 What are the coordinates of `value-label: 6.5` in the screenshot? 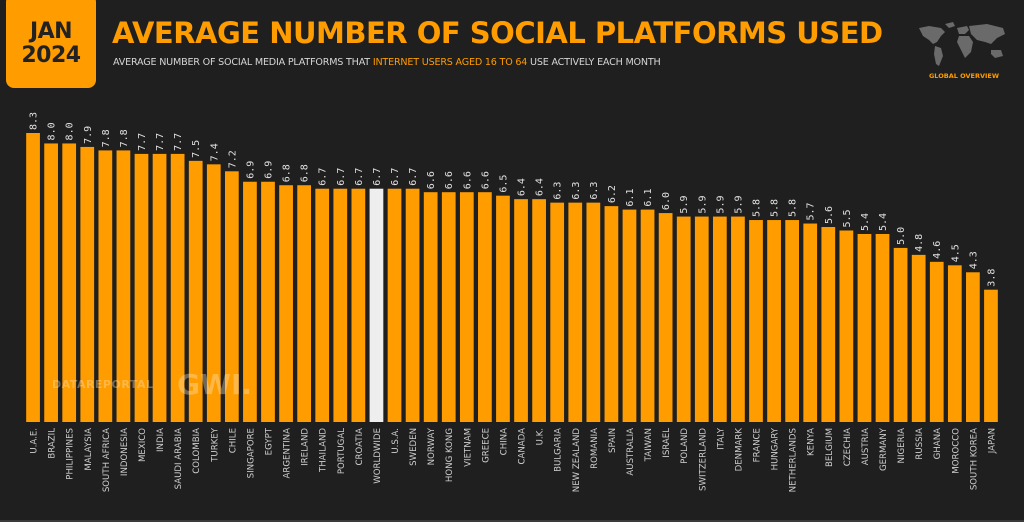 It's located at (503, 184).